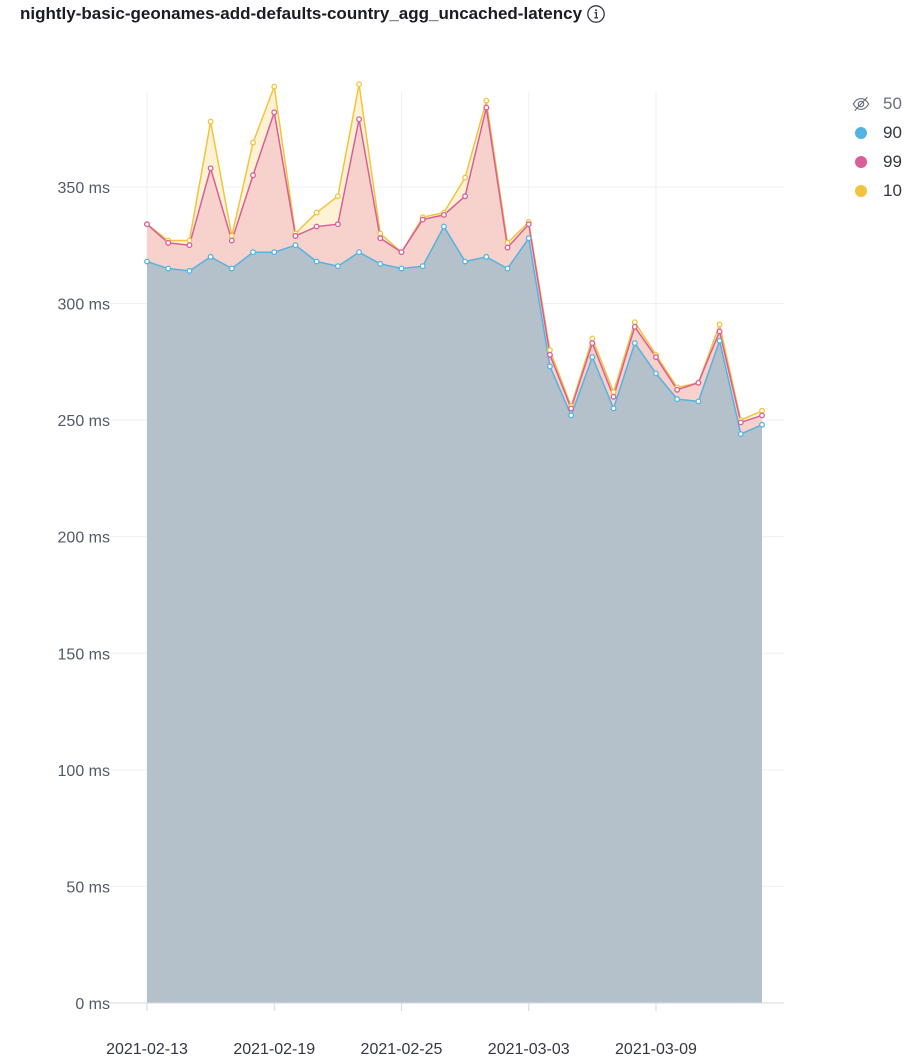 This screenshot has width=906, height=1056. I want to click on legend-item-90: 90, so click(877, 133).